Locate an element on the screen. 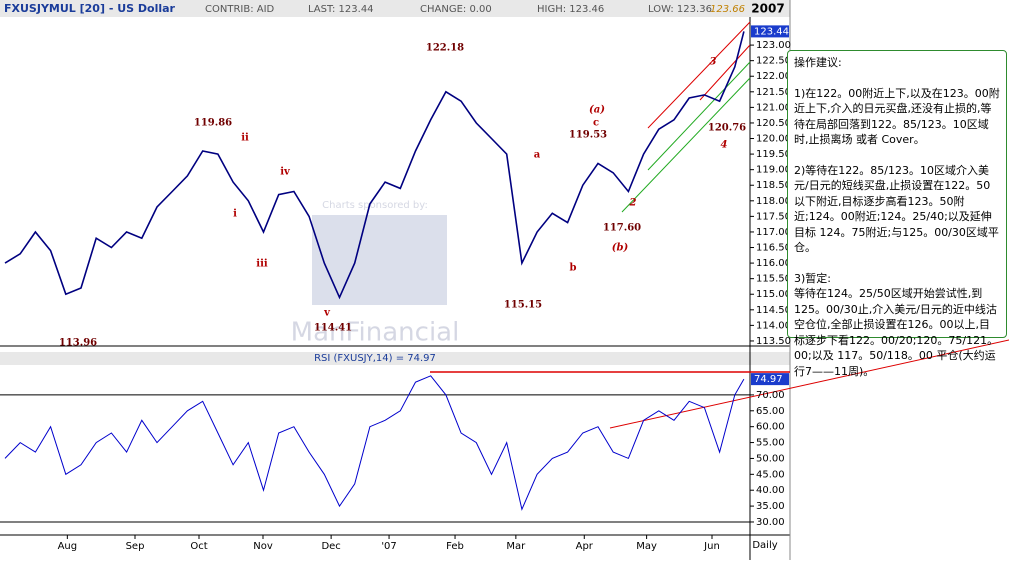 This screenshot has width=1009, height=586. wave-label: ii is located at coordinates (245, 138).